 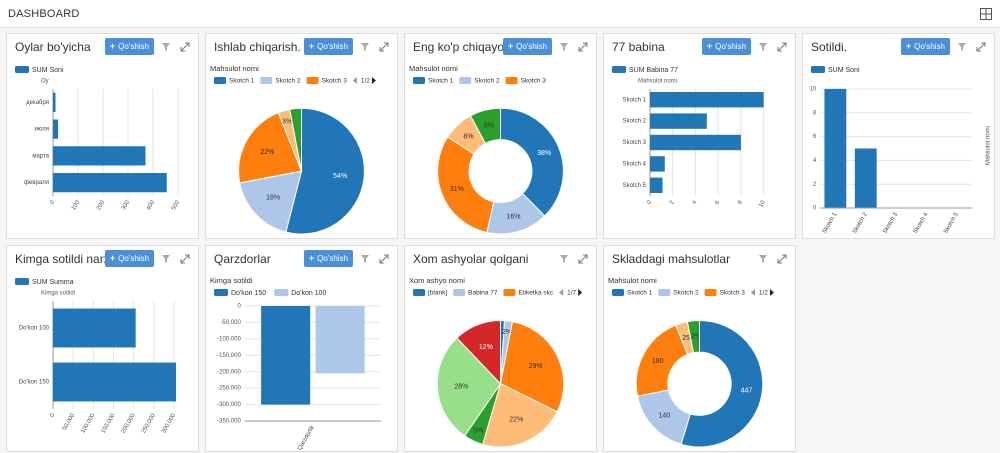 What do you see at coordinates (52, 202) in the screenshot?
I see `x-tick-label: 0` at bounding box center [52, 202].